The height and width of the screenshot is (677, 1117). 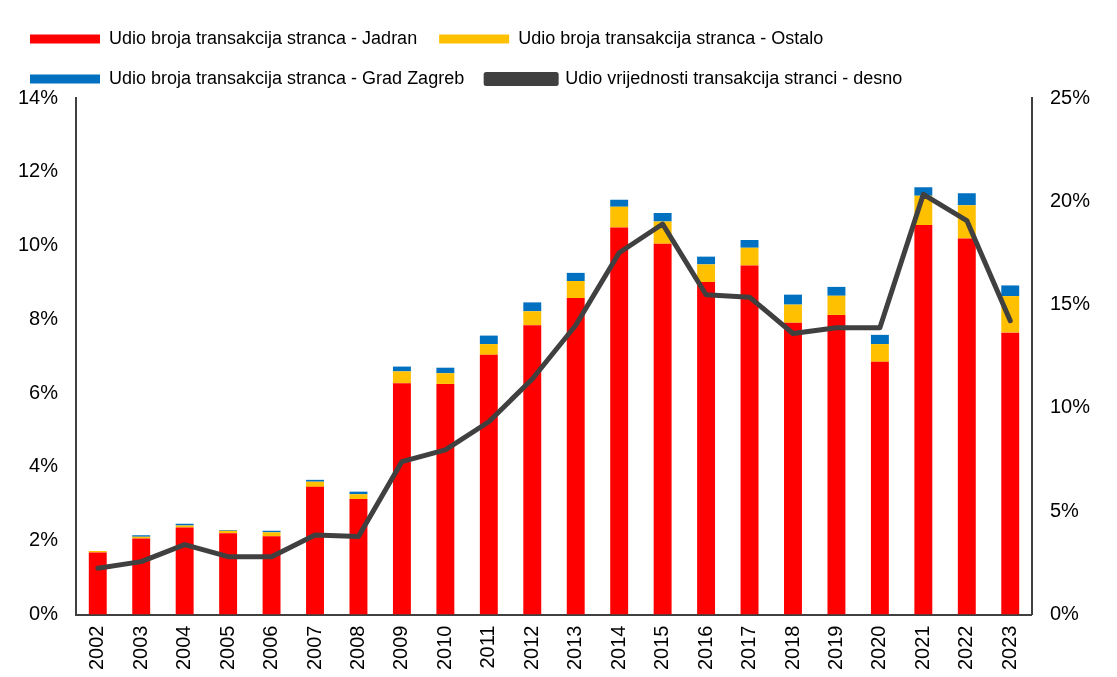 What do you see at coordinates (487, 647) in the screenshot?
I see `x-tick-label: 2011` at bounding box center [487, 647].